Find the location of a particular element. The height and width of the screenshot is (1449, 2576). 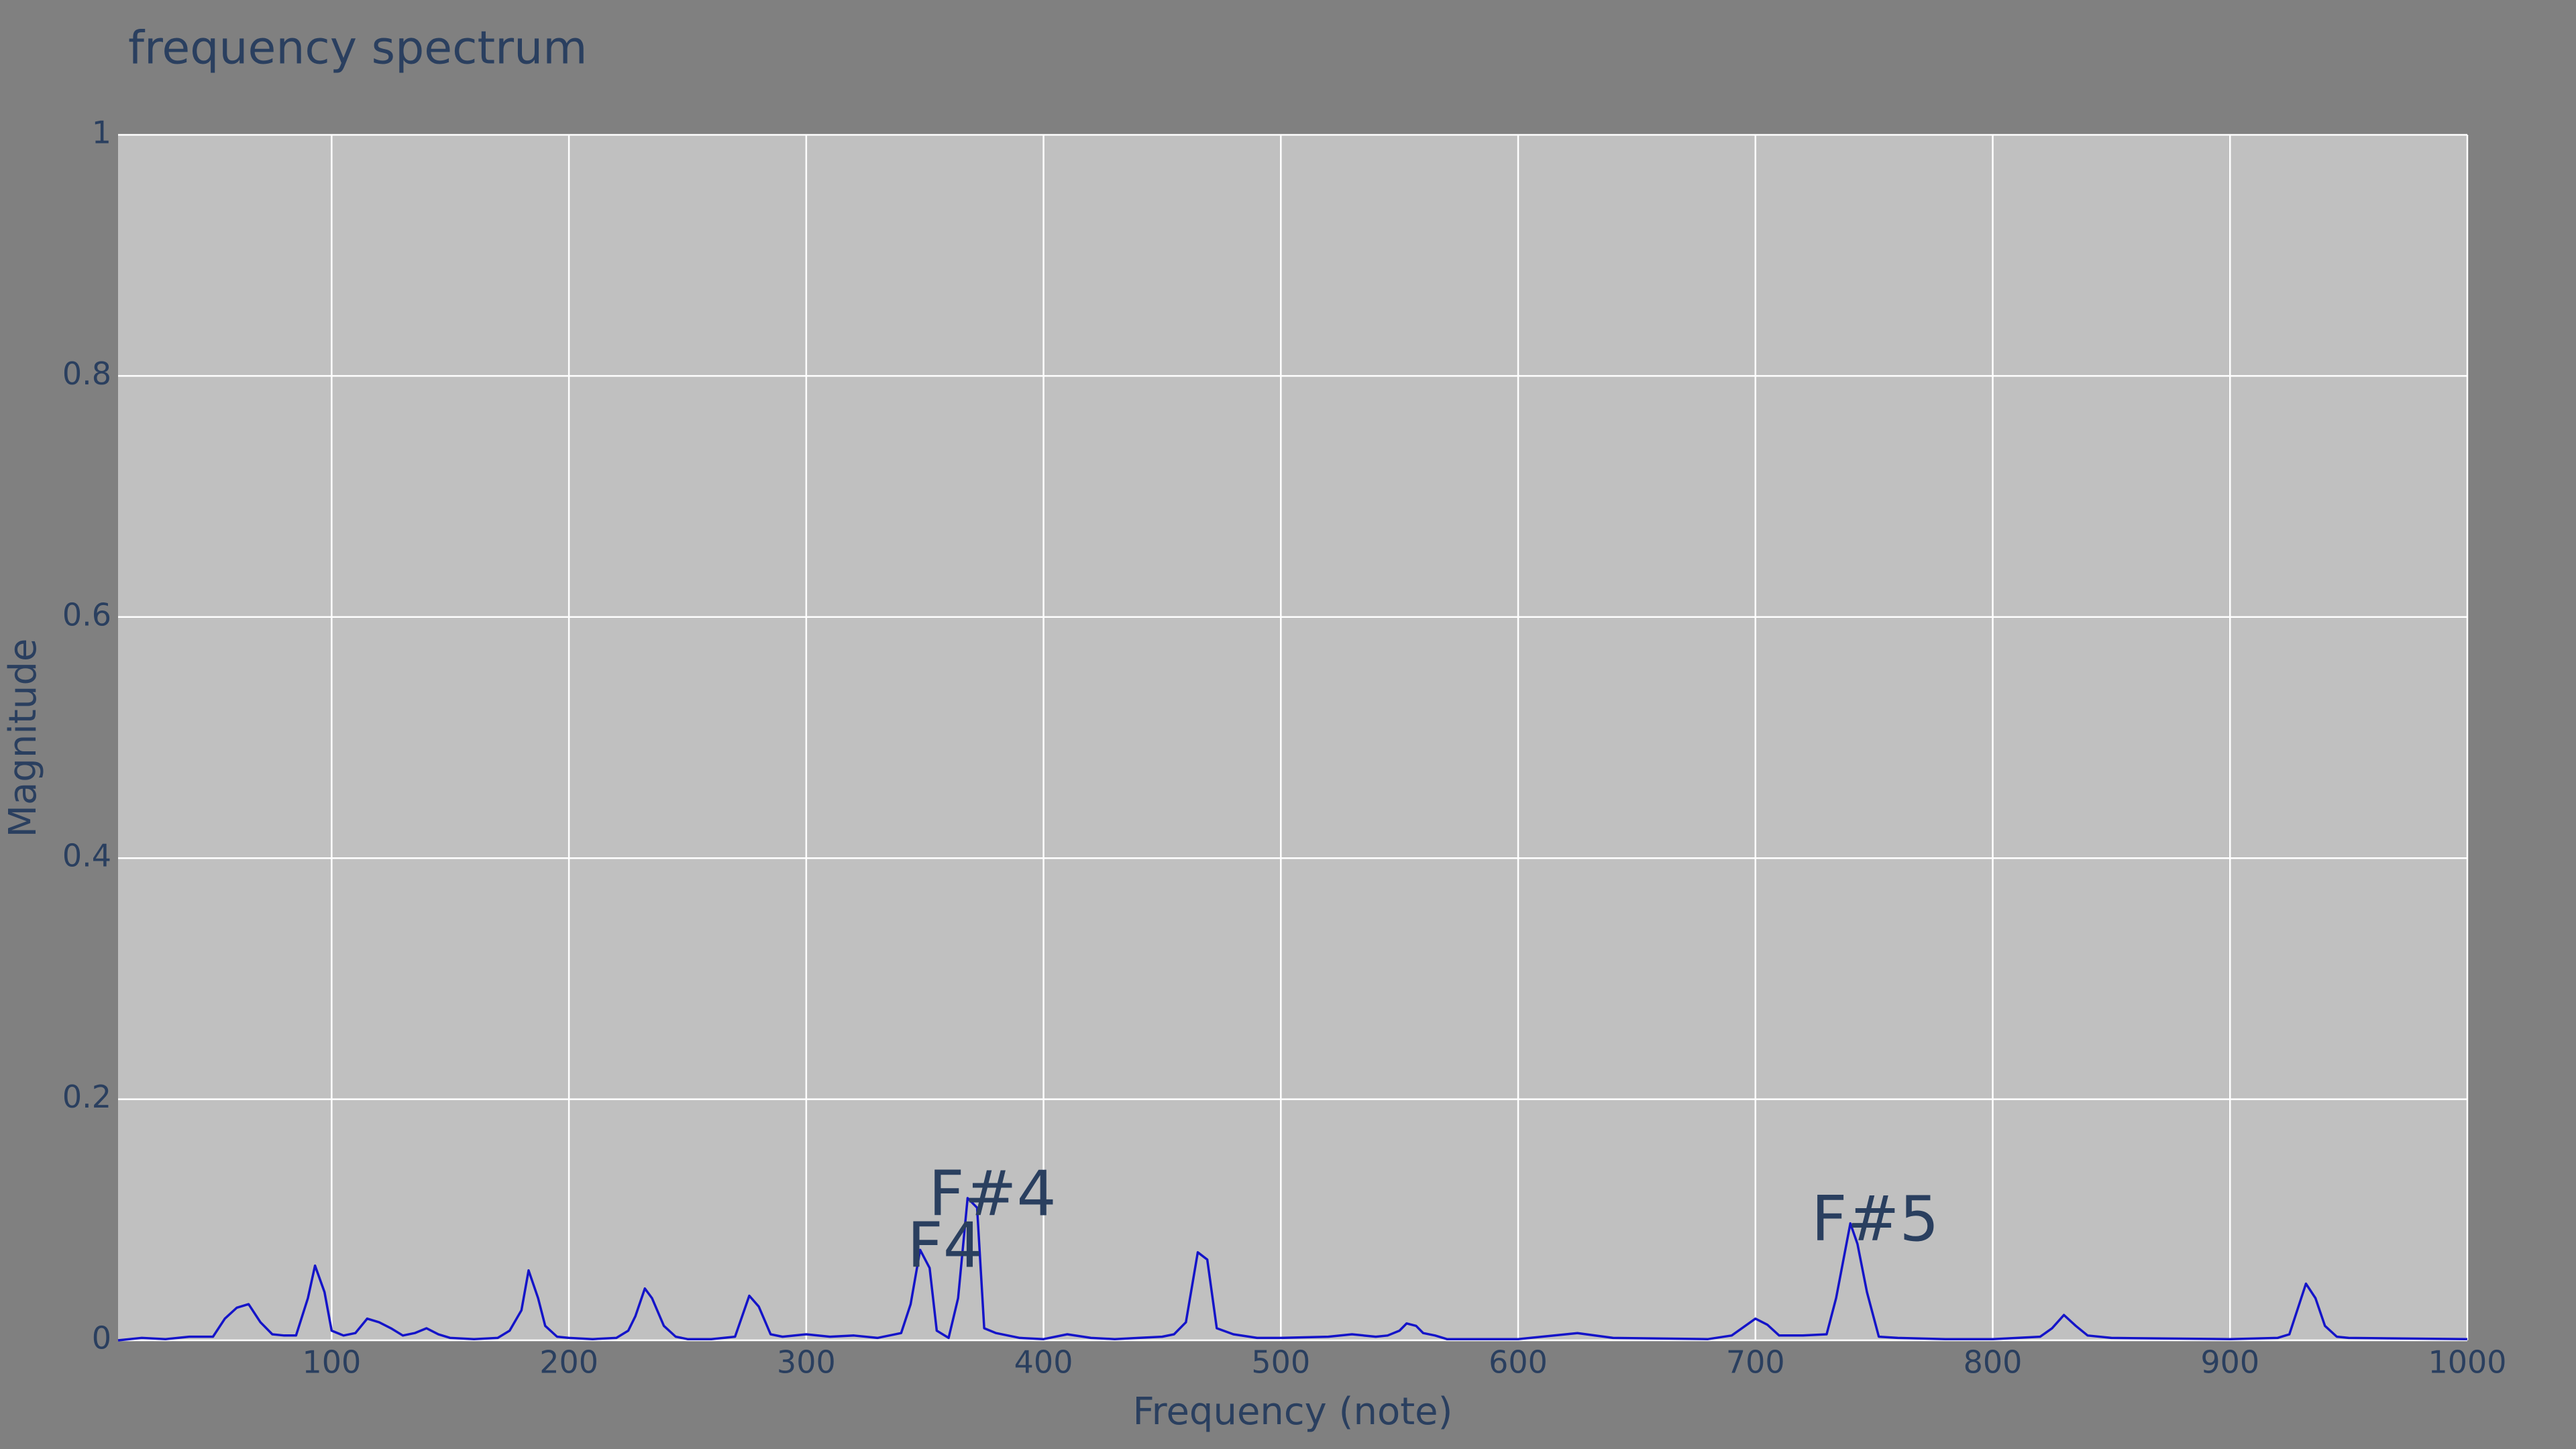

line is located at coordinates (1292, 1269).